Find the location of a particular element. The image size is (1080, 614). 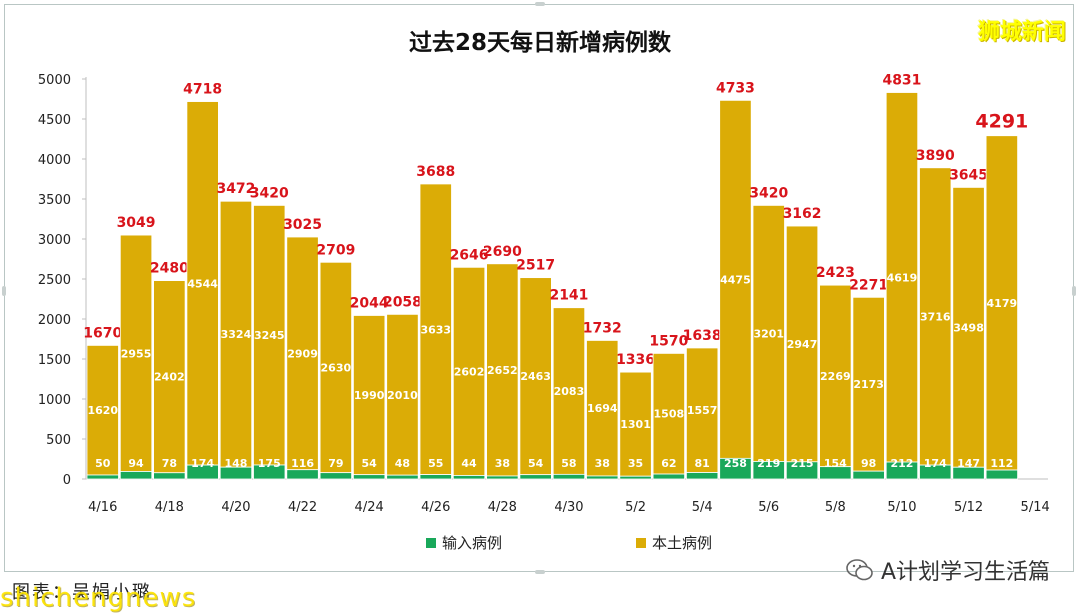

data-label-total: 3890 is located at coordinates (935, 156).